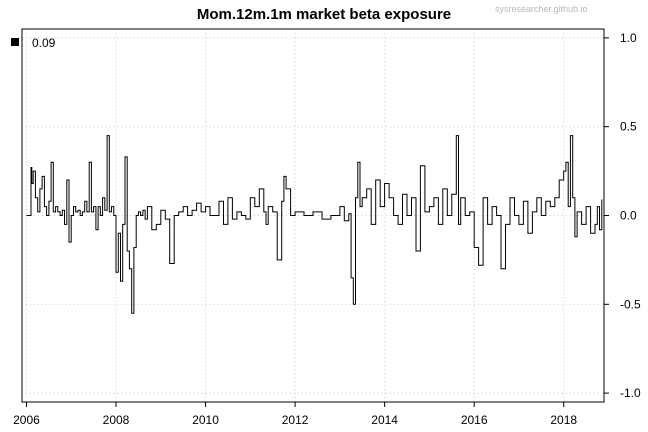 The width and height of the screenshot is (648, 432). What do you see at coordinates (628, 216) in the screenshot?
I see `y-tick-label: 0.0` at bounding box center [628, 216].